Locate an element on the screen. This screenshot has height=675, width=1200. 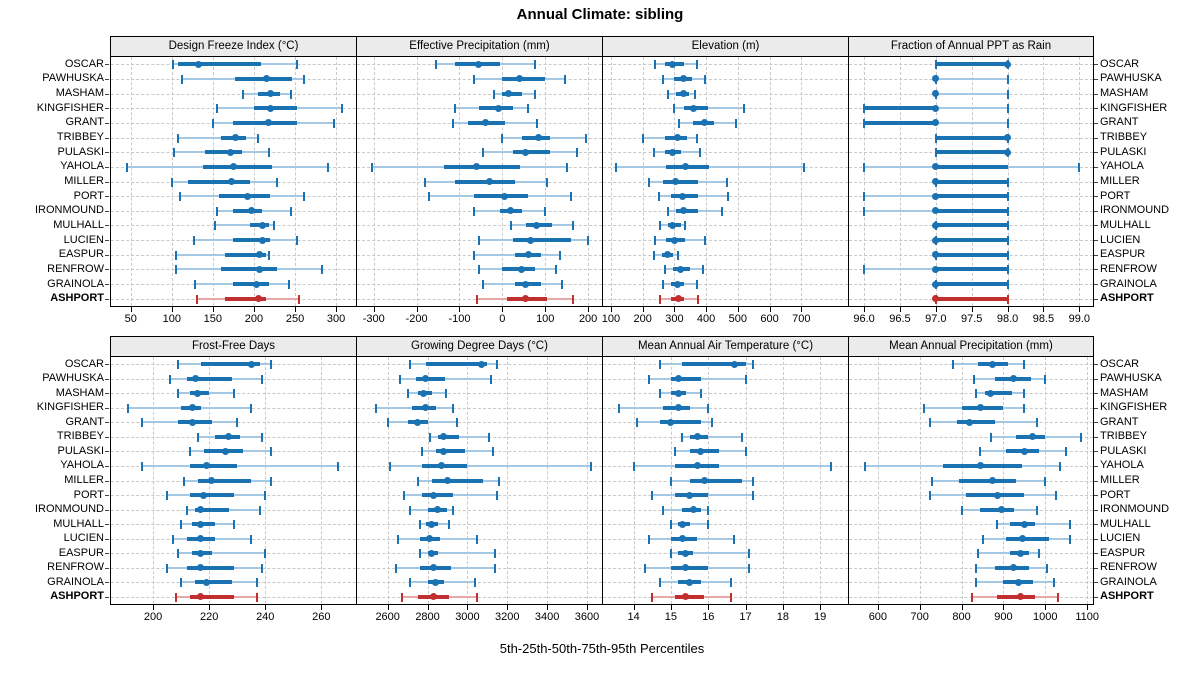
station-label-right: MULHALL is located at coordinates (1125, 523).